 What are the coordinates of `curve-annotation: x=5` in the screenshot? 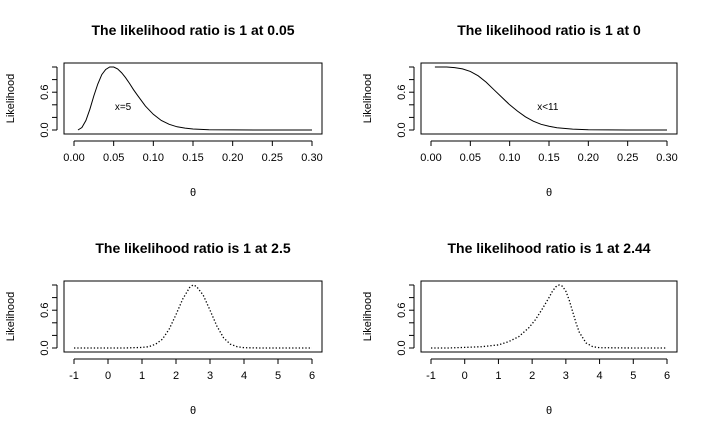 It's located at (123, 107).